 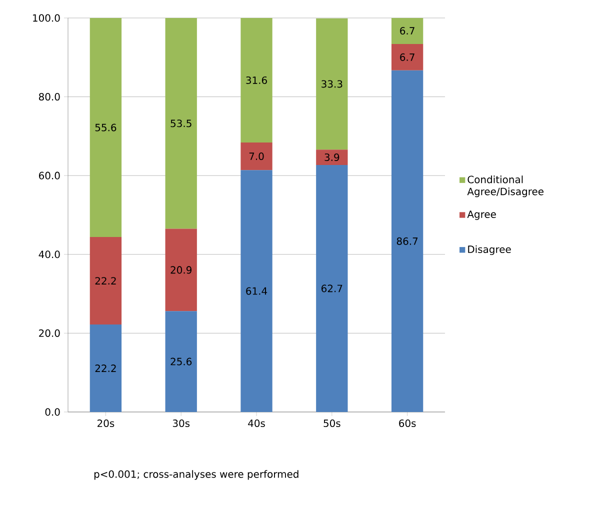 I want to click on data-label: 25.6, so click(x=181, y=362).